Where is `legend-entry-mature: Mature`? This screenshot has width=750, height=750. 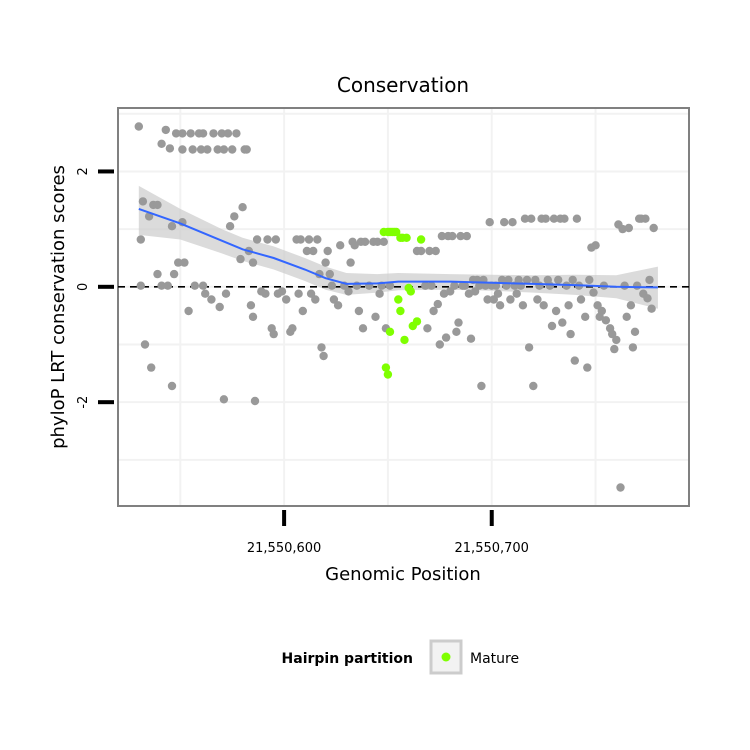 legend-entry-mature: Mature is located at coordinates (494, 659).